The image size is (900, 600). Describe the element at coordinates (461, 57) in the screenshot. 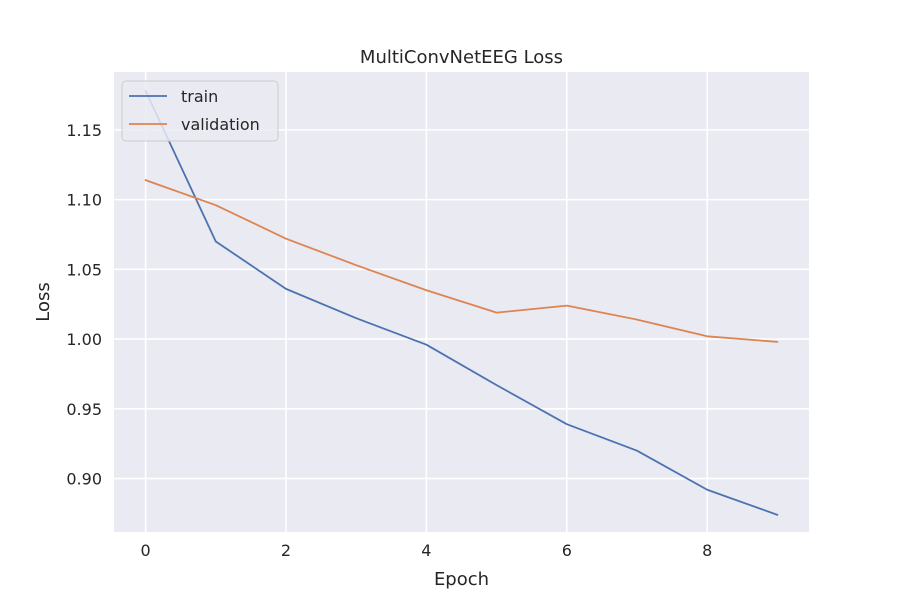

I see `chart-title: MultiConvNetEEG Loss` at that location.